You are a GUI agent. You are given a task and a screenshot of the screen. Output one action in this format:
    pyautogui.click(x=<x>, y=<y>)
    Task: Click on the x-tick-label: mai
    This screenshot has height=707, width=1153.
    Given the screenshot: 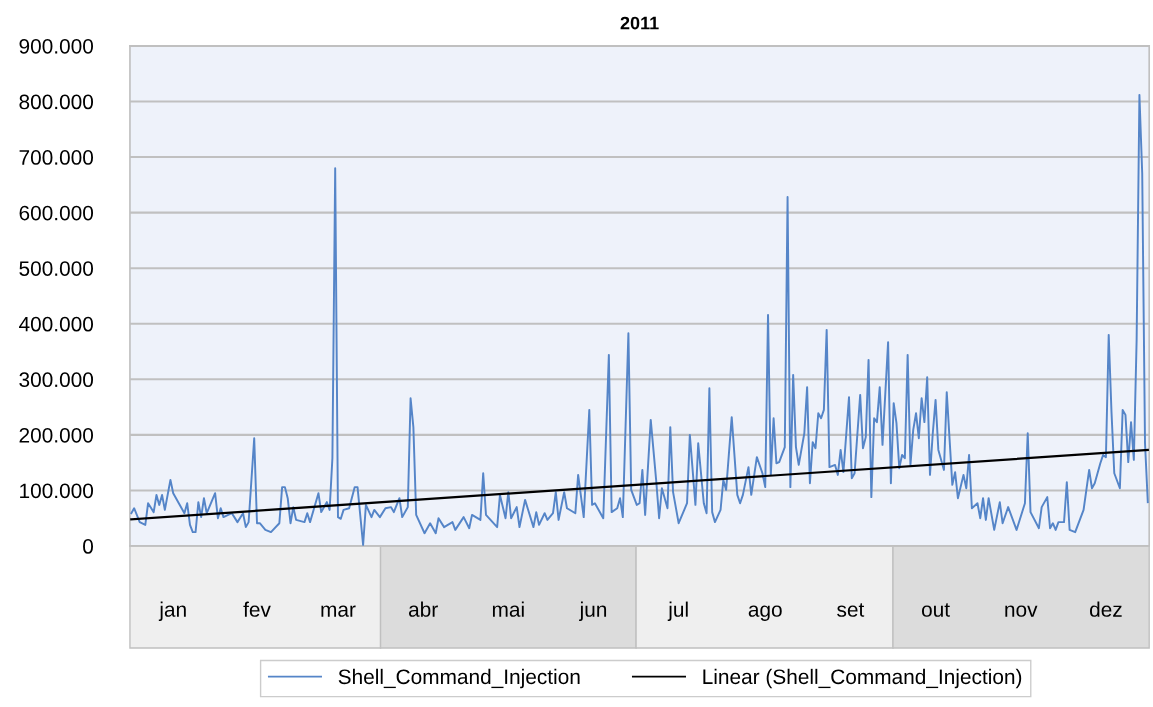 What is the action you would take?
    pyautogui.click(x=508, y=609)
    